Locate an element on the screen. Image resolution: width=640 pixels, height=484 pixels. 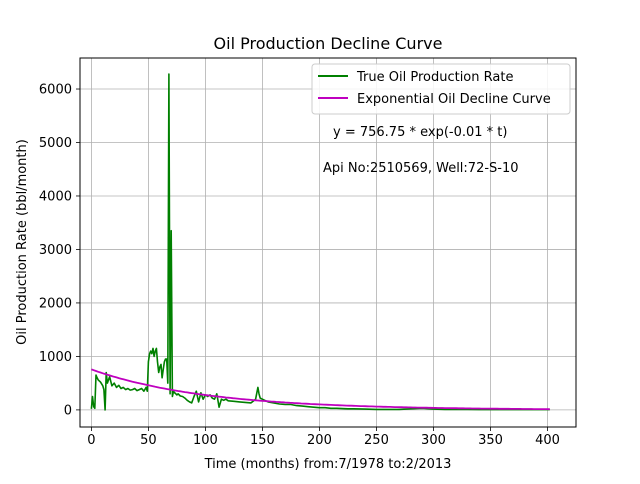
y-axis-label: Oil Production Rate (bbl/month) is located at coordinates (22, 242).